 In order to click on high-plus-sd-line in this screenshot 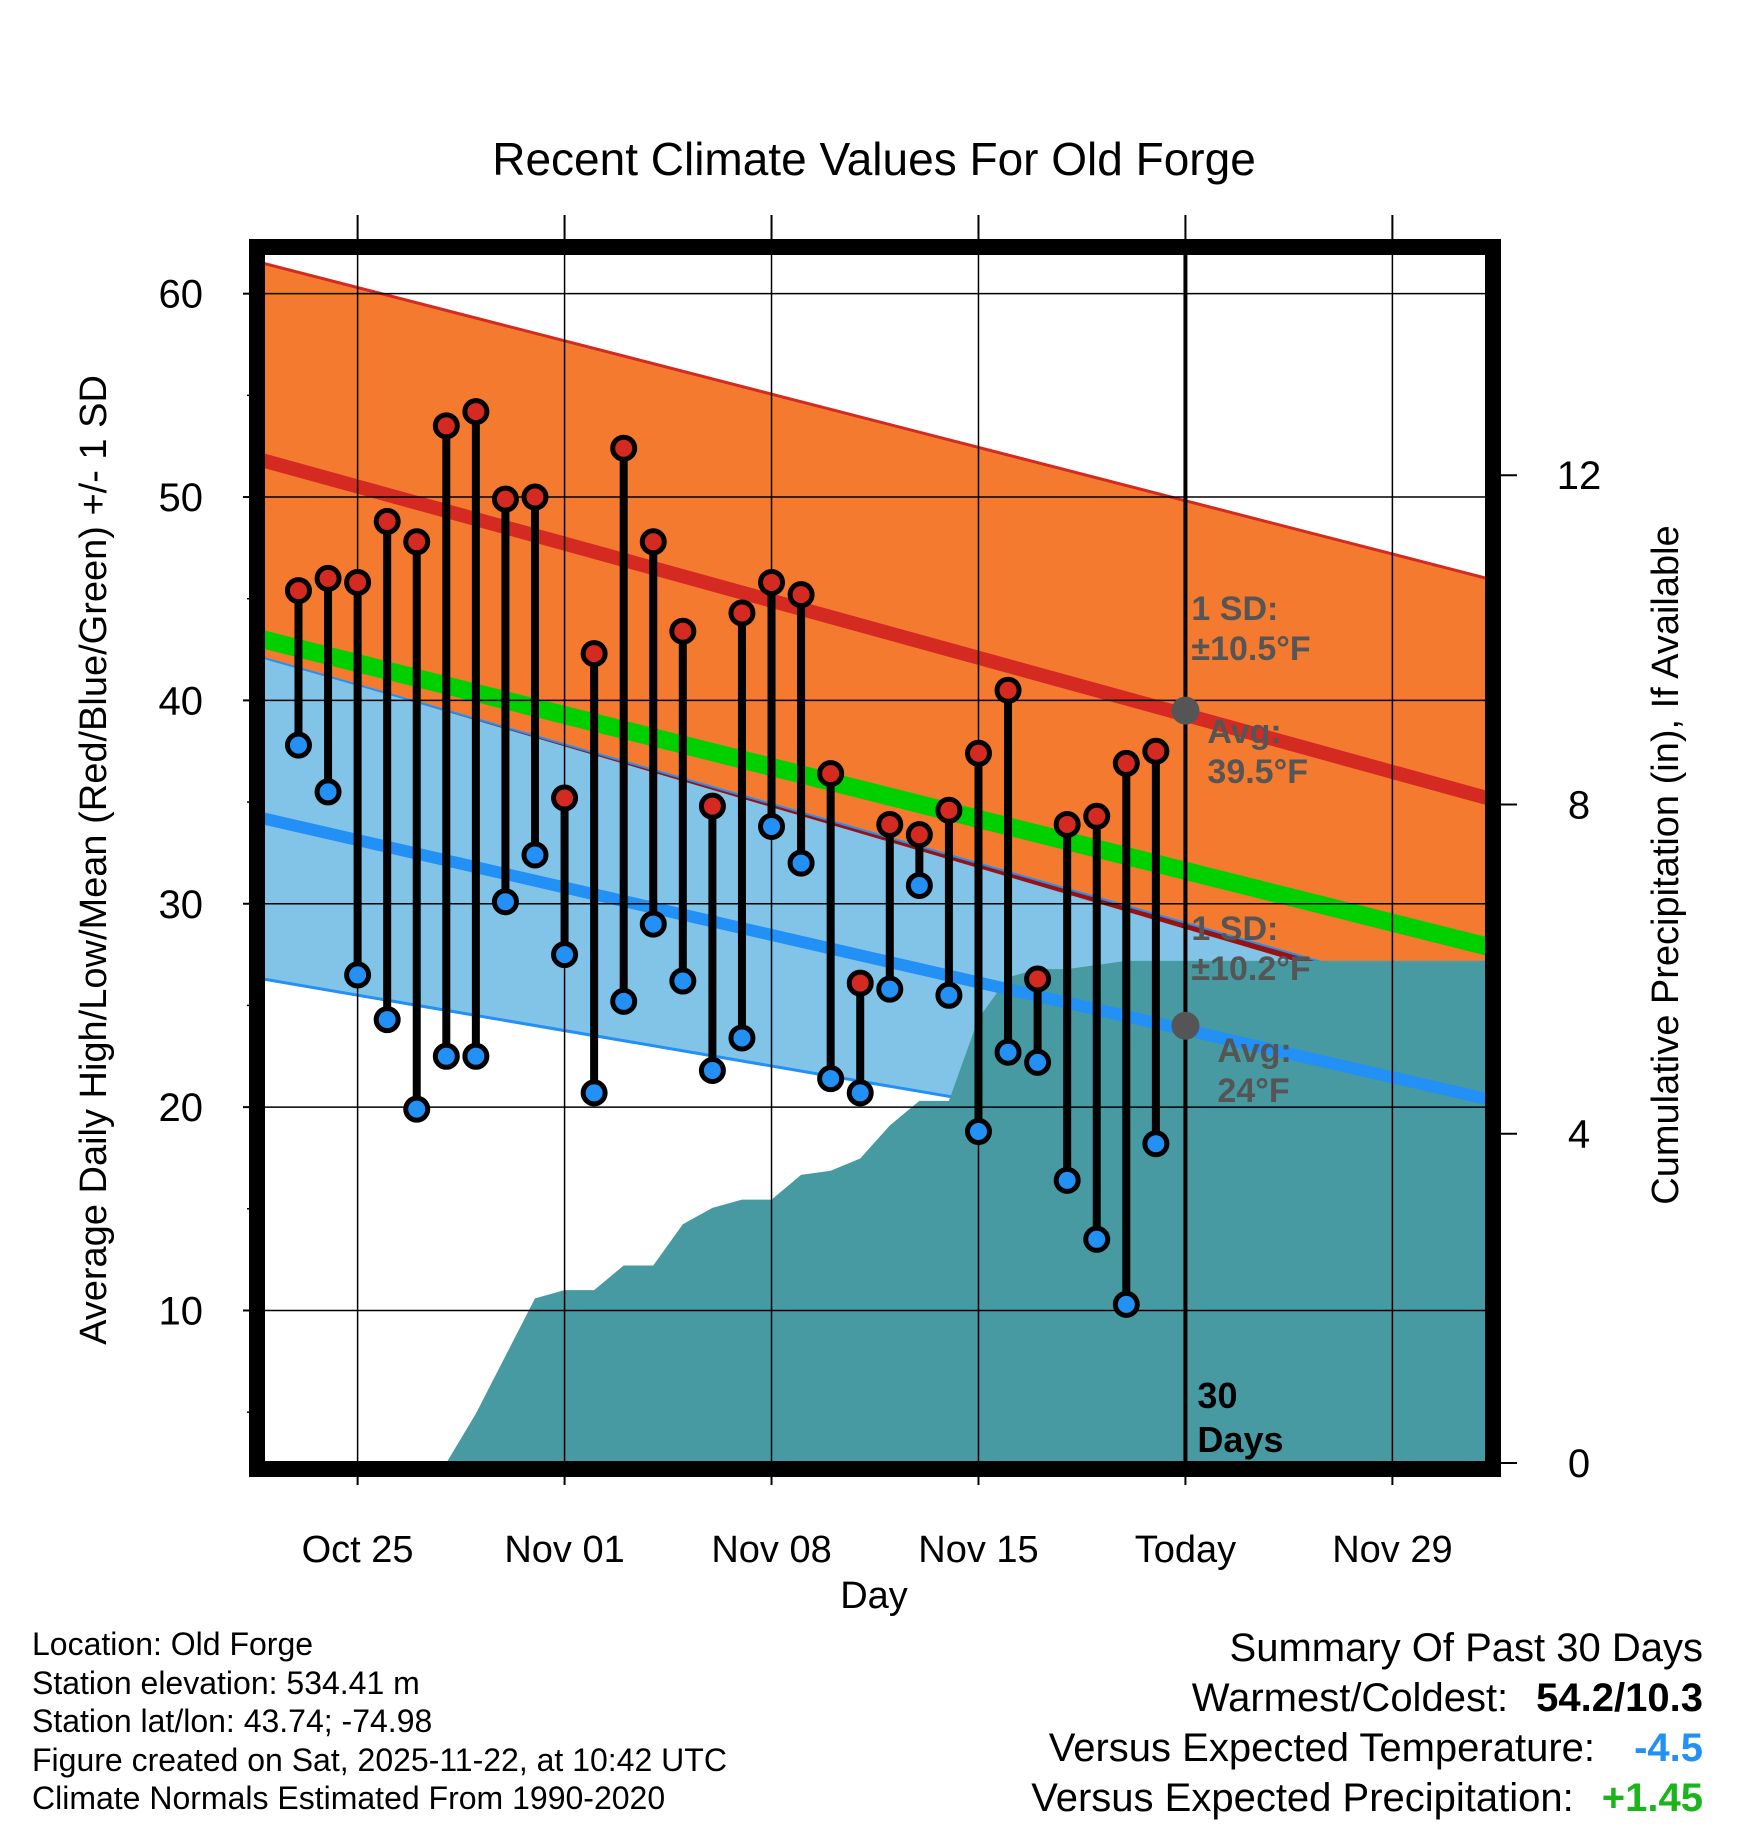, I will do `click(875, 420)`.